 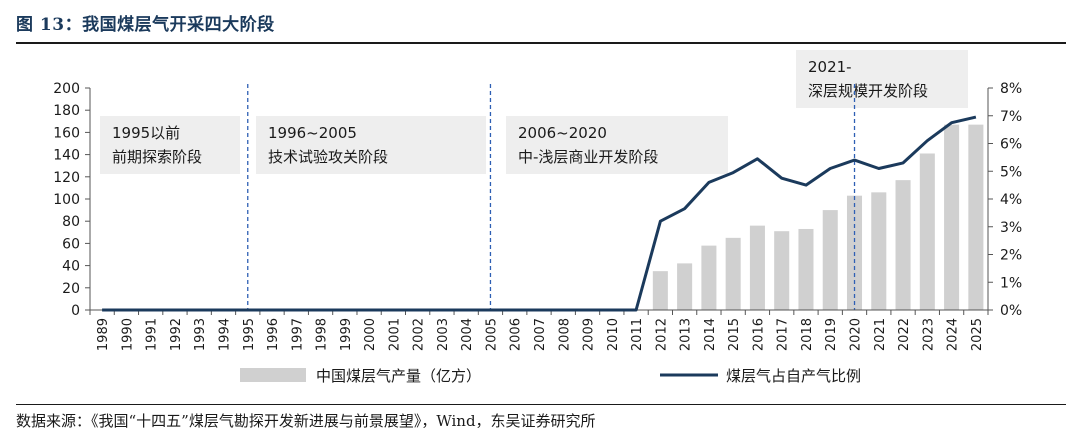 What do you see at coordinates (200, 334) in the screenshot?
I see `x-tick-label: 1993` at bounding box center [200, 334].